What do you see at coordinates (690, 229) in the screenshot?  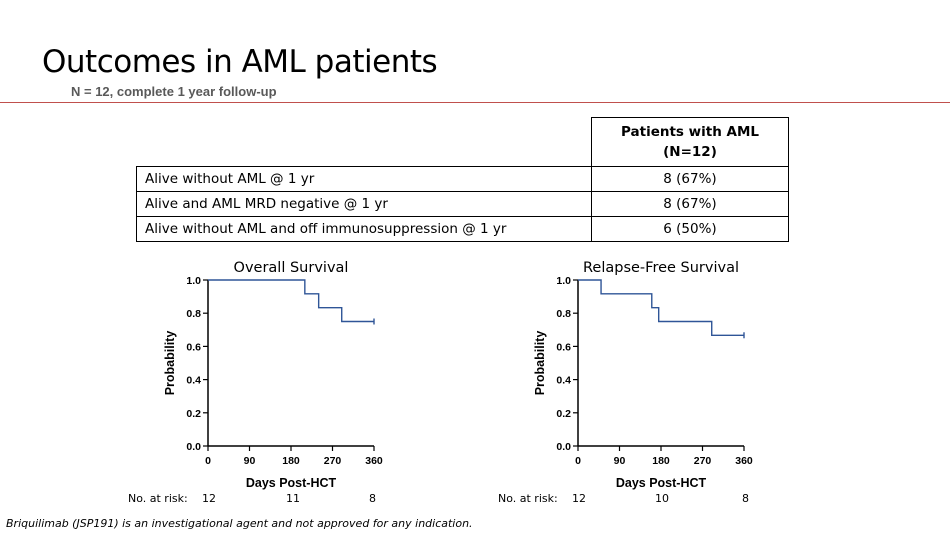 I see `table-row-value: 6 (50%)` at bounding box center [690, 229].